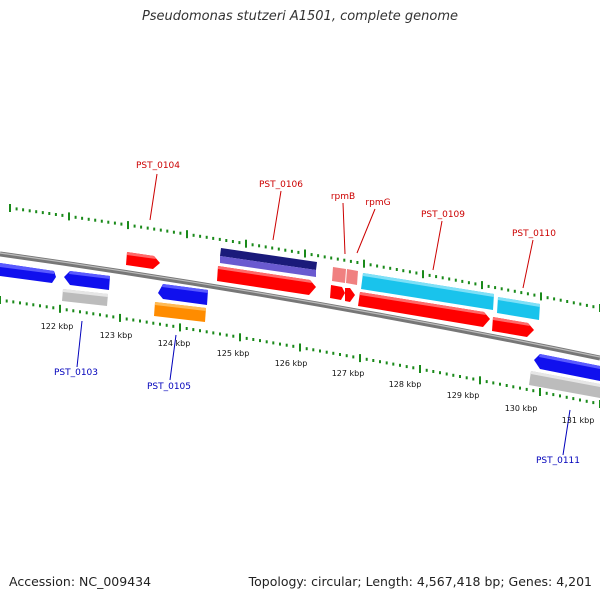  I want to click on gene-rpmb-arrow, so click(337, 292).